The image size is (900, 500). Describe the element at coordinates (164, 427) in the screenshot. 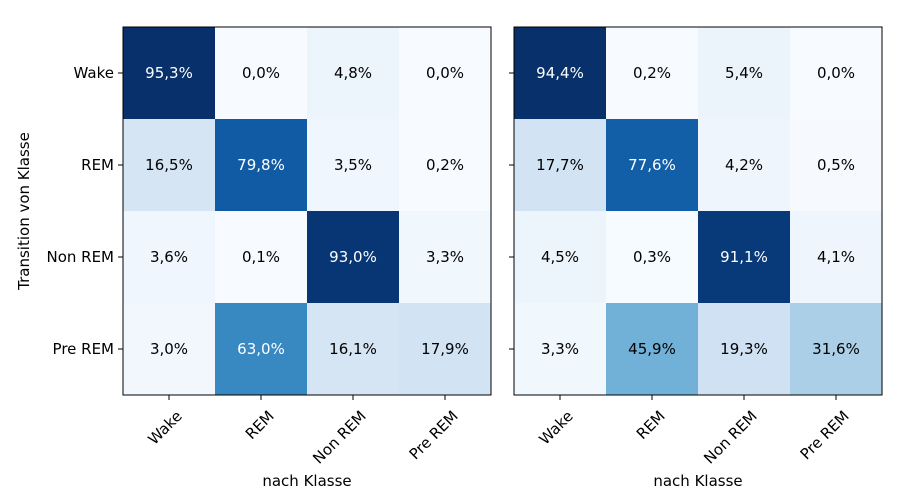

I see `x-tick-label-1-0: Wake` at that location.